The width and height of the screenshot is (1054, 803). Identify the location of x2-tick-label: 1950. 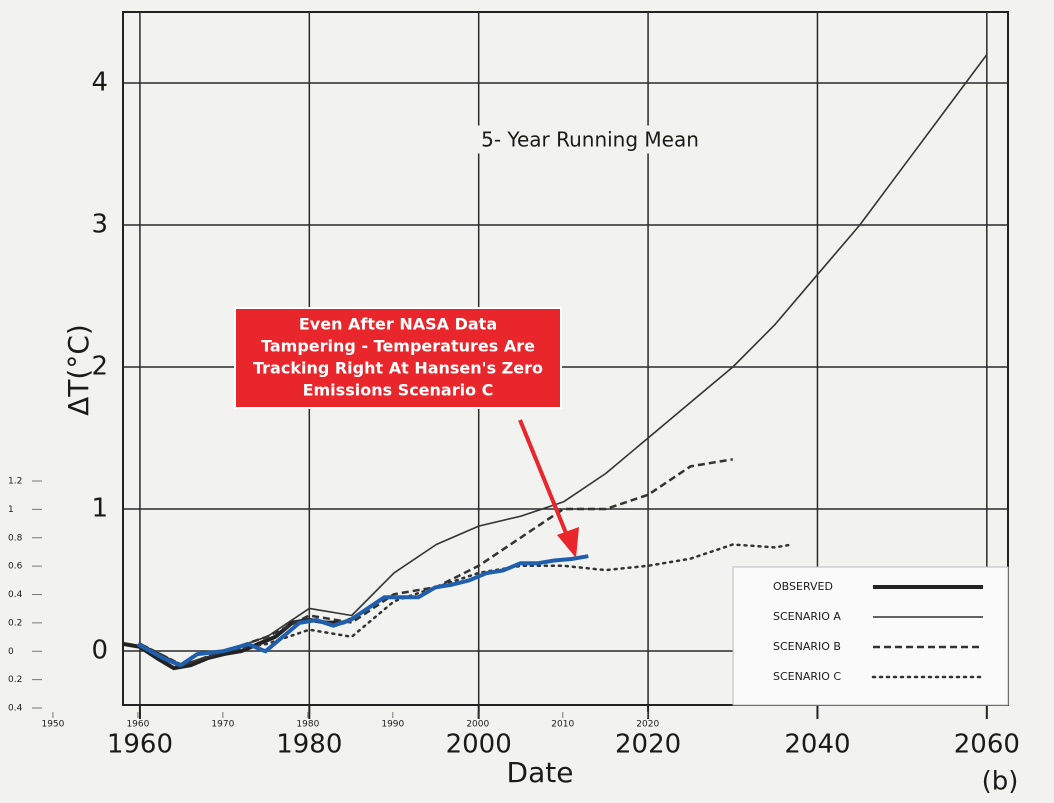
(52, 725).